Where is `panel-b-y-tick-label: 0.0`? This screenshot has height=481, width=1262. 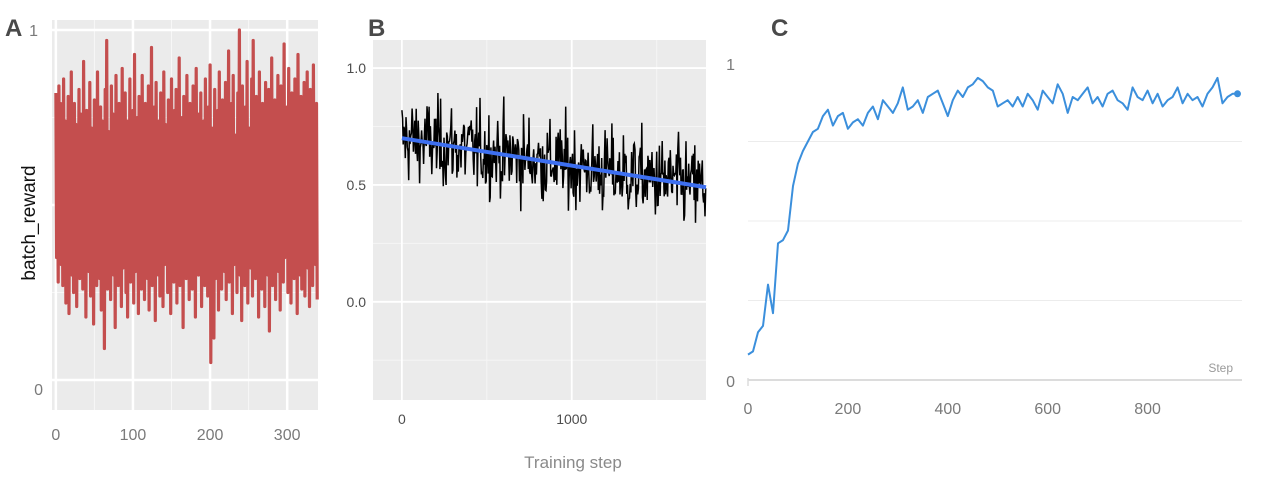
panel-b-y-tick-label: 0.0 is located at coordinates (357, 302).